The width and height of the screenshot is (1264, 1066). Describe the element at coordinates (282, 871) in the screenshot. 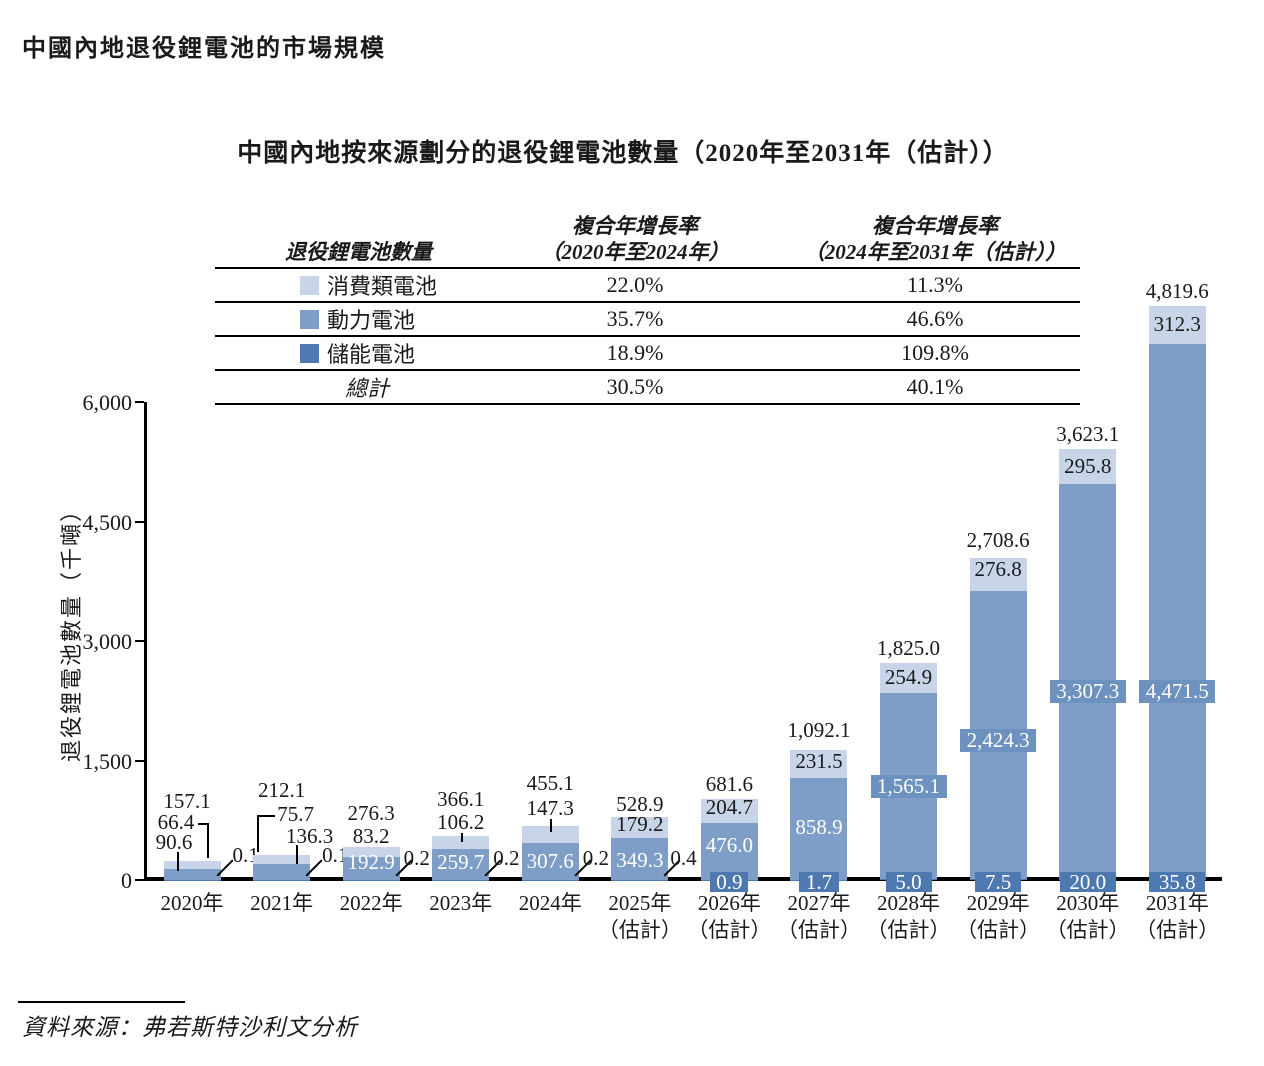

I see `bar-2021年-power-segment` at that location.